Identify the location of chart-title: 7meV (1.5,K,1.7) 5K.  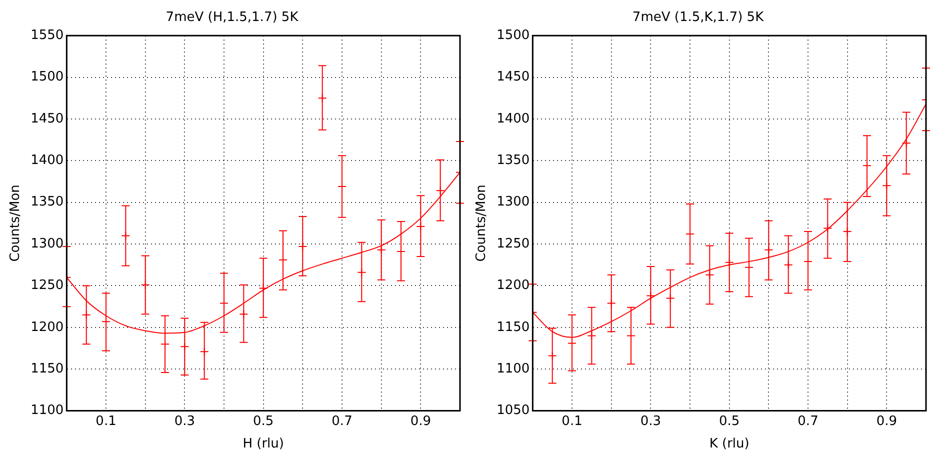
(698, 18).